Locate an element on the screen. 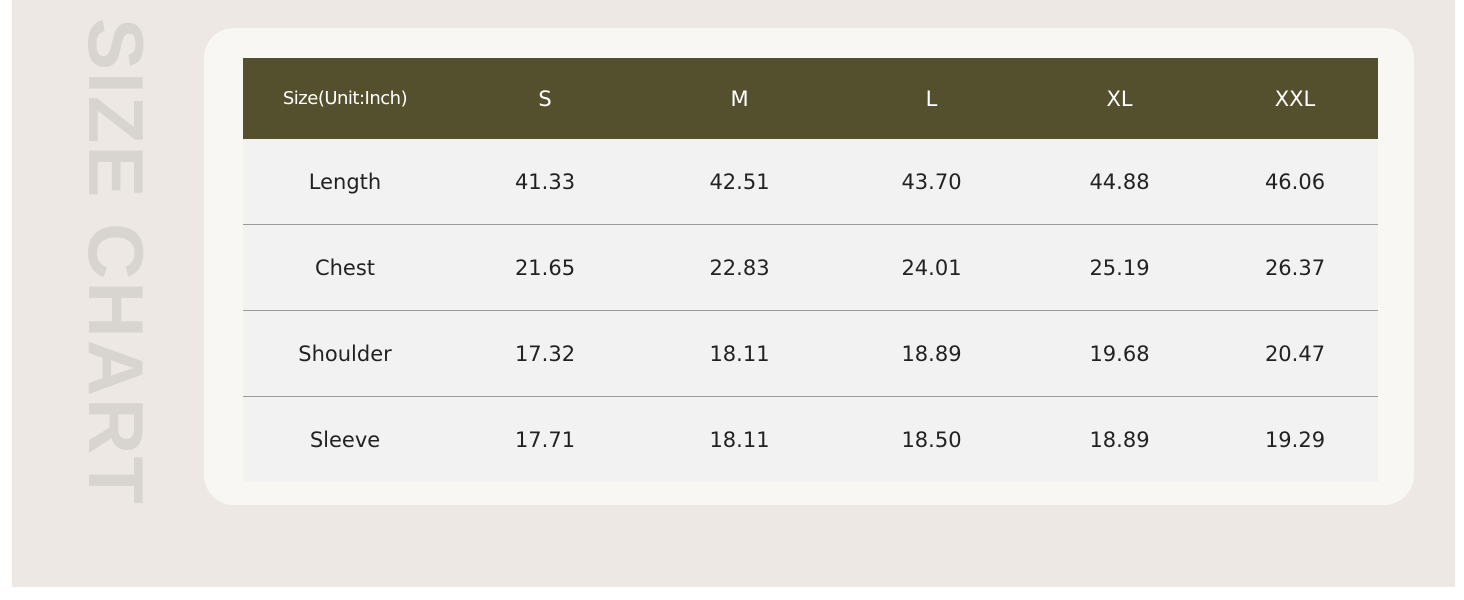  size-header: XXL is located at coordinates (1295, 98).